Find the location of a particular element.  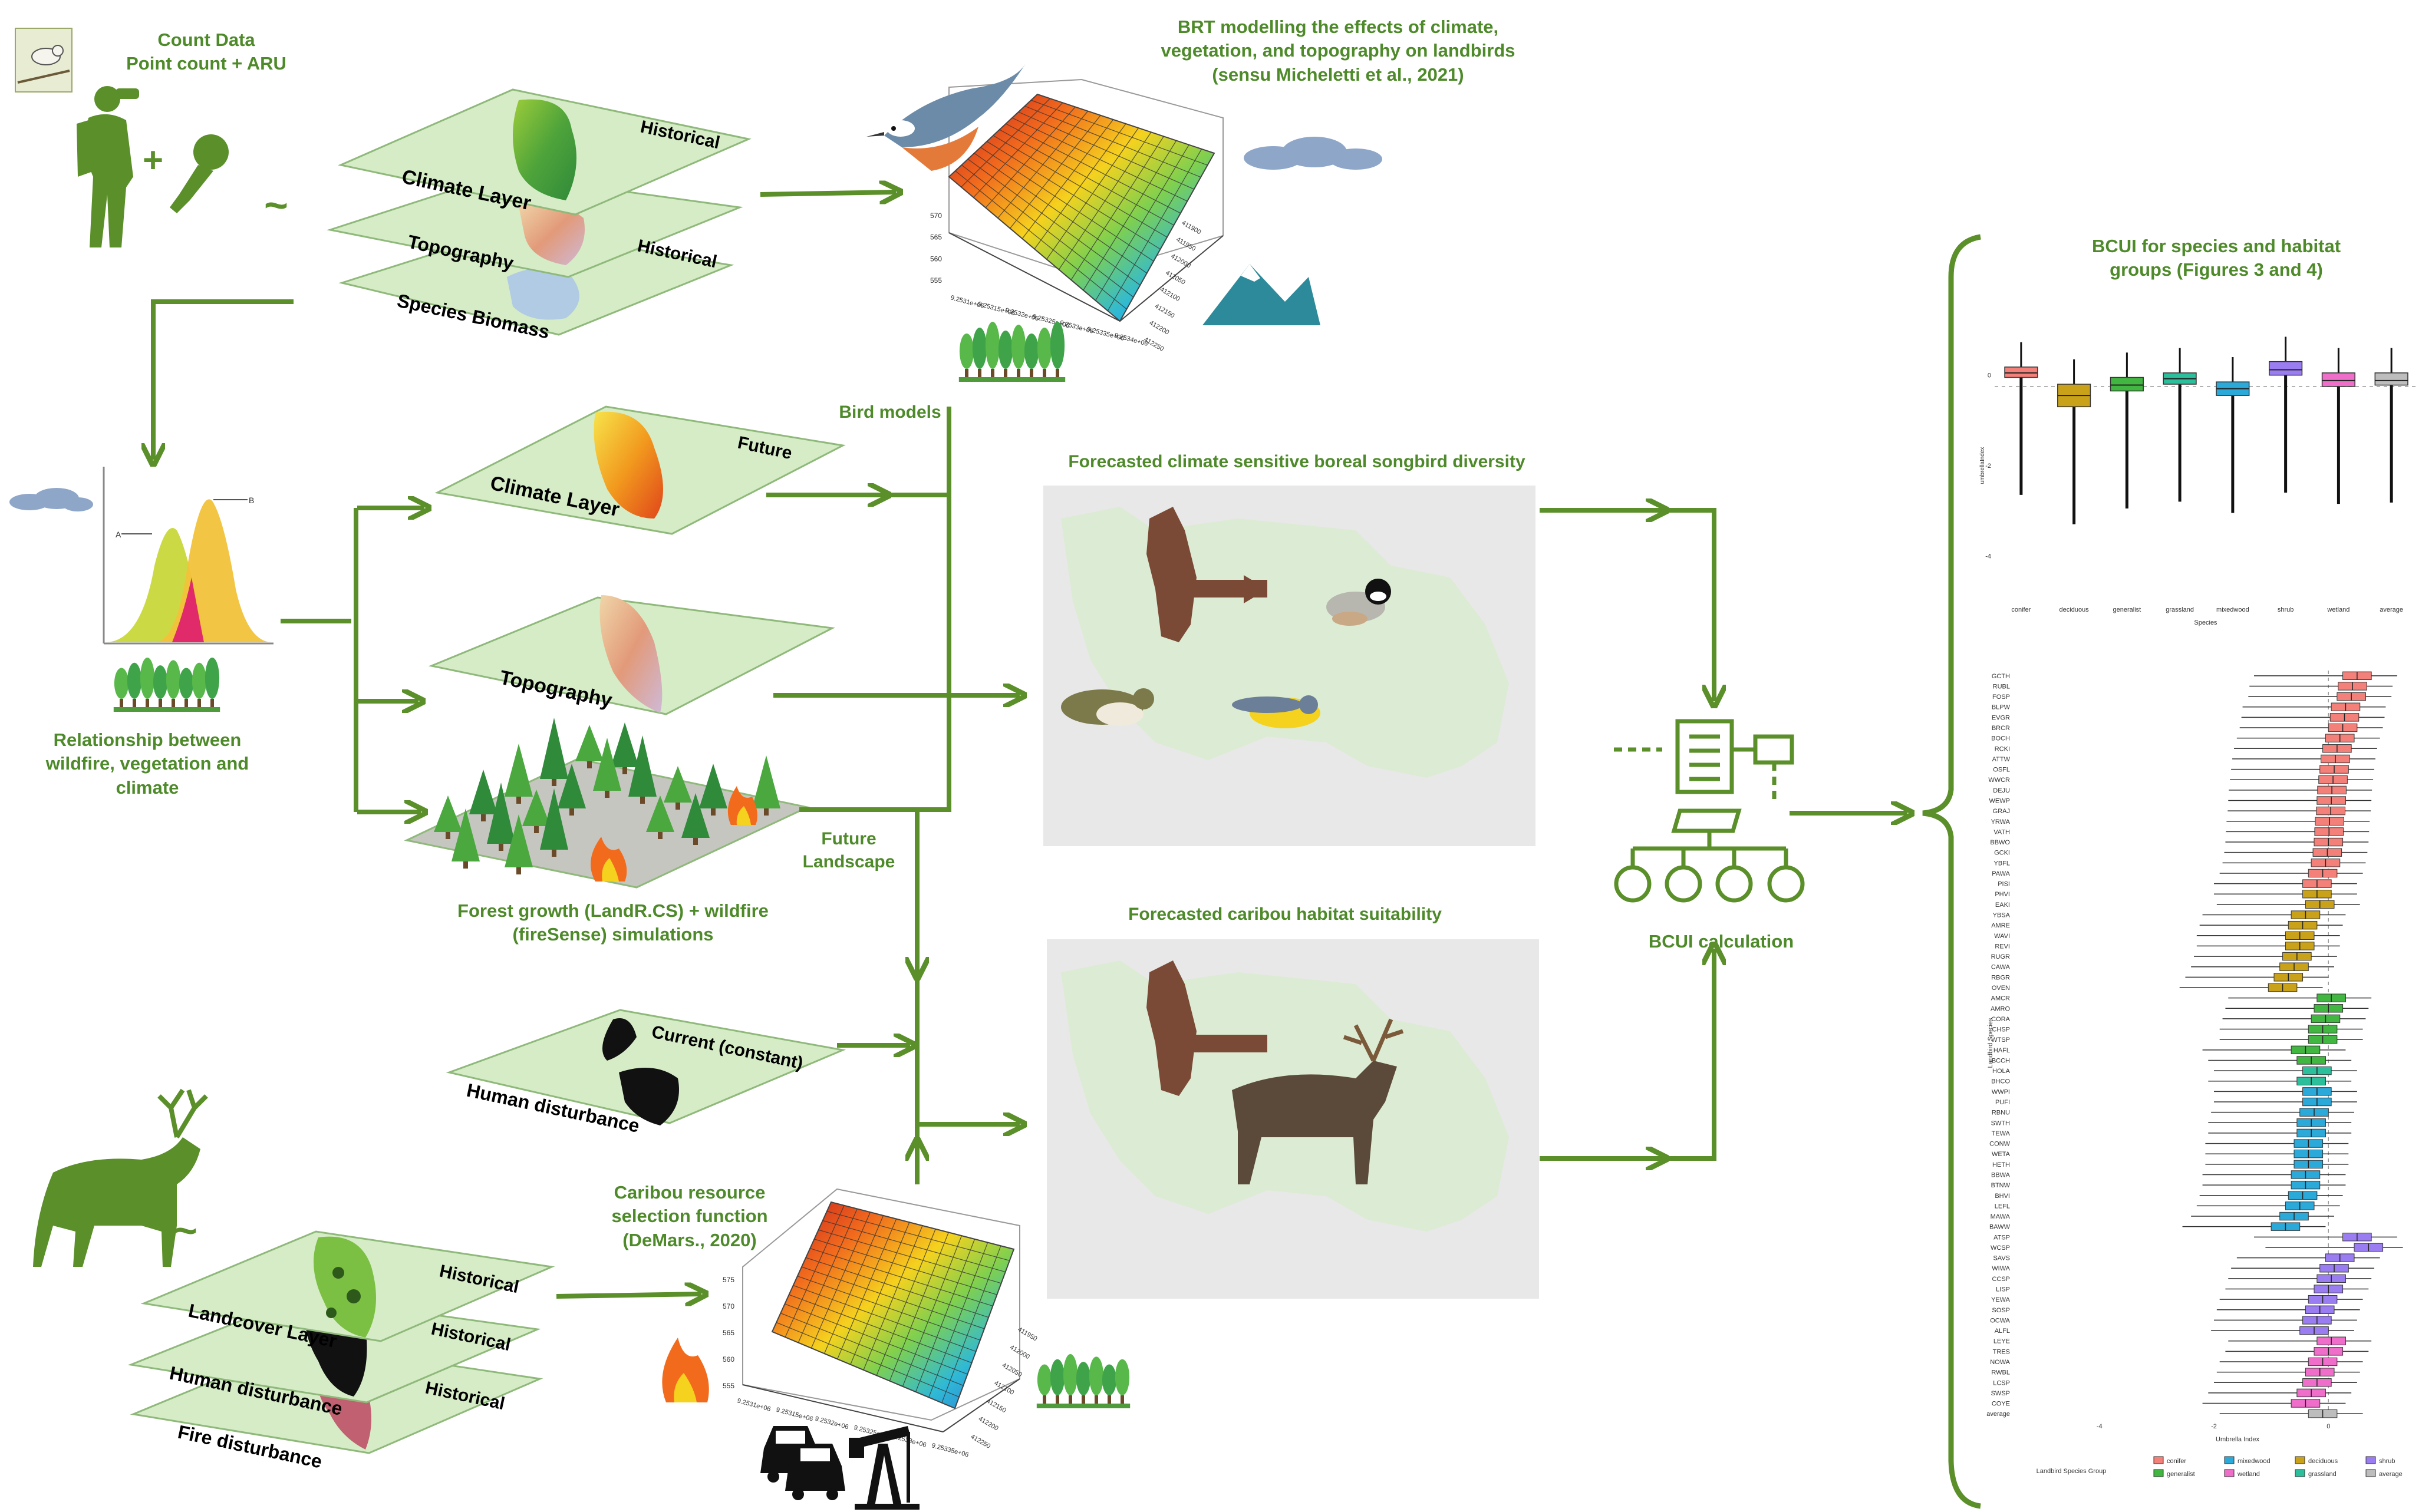

species-label-COYE: COYE is located at coordinates (2001, 1404).